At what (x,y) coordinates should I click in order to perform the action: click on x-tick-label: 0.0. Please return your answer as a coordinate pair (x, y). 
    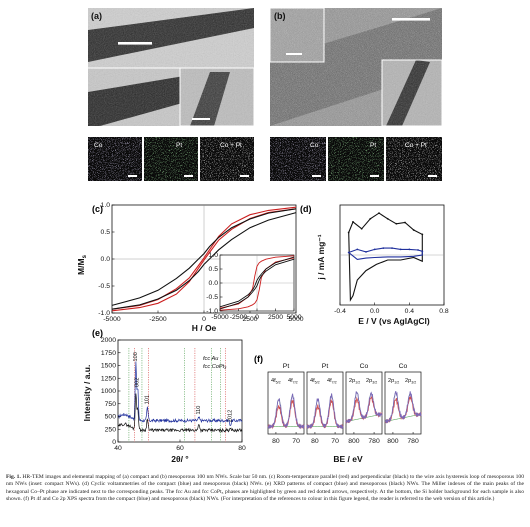
    Looking at the image, I should click on (375, 311).